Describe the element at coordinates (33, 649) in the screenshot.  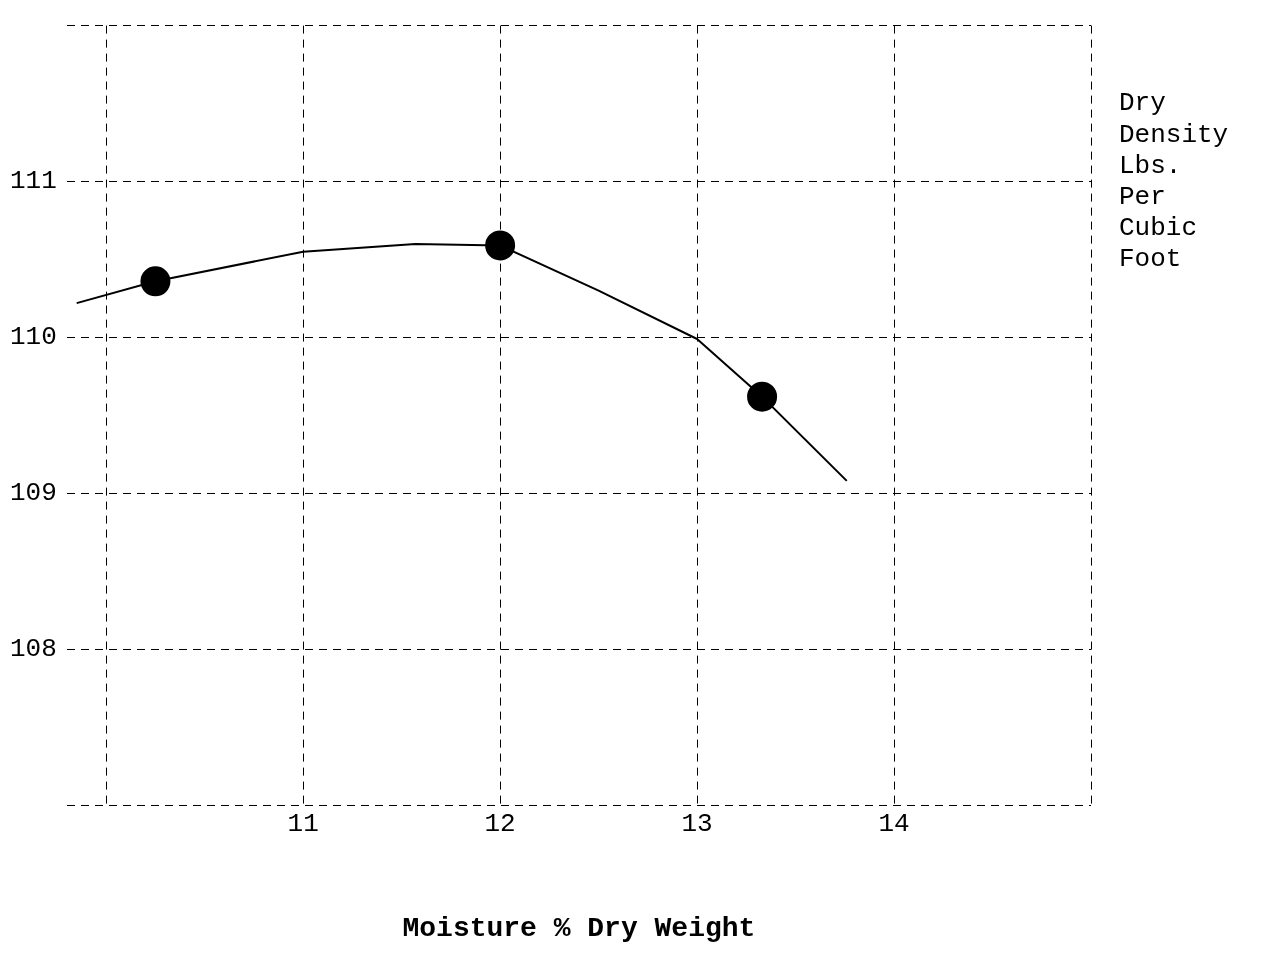
I see `y-tick-label: 108` at that location.